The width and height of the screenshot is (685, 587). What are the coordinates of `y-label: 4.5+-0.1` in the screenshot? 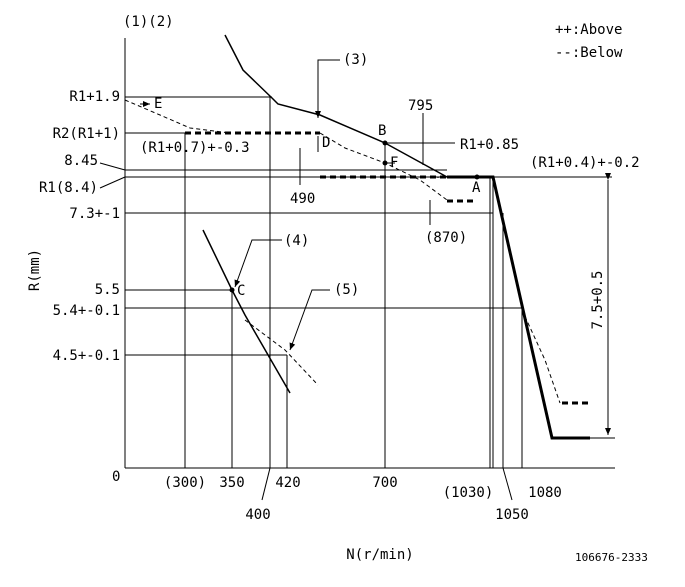 It's located at (86, 356).